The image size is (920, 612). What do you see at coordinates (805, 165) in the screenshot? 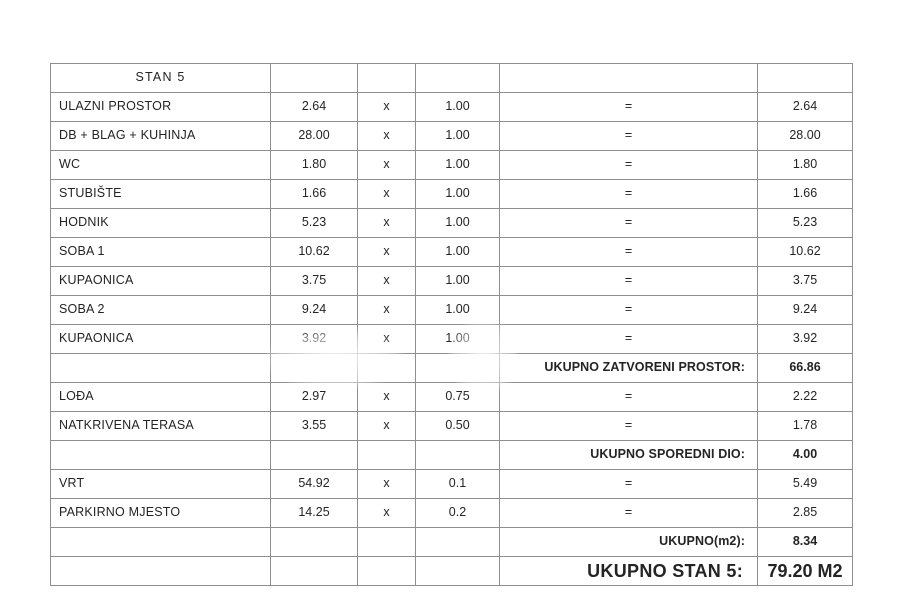
I see `row-result-cell: 1.80` at bounding box center [805, 165].